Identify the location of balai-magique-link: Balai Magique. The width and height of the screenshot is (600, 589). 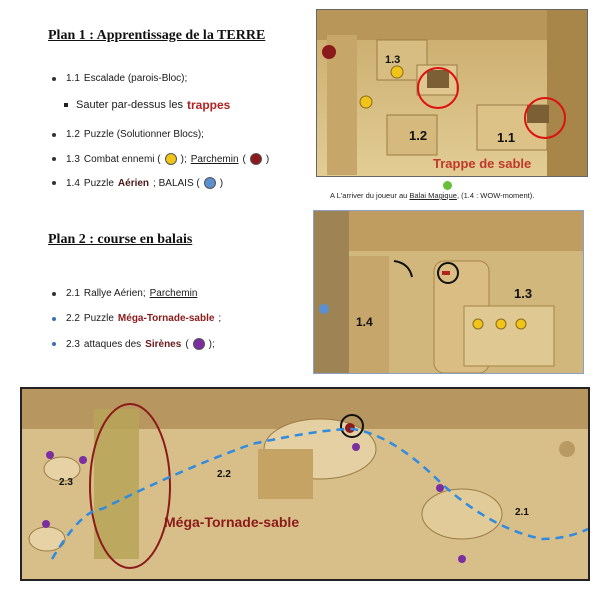
(433, 195).